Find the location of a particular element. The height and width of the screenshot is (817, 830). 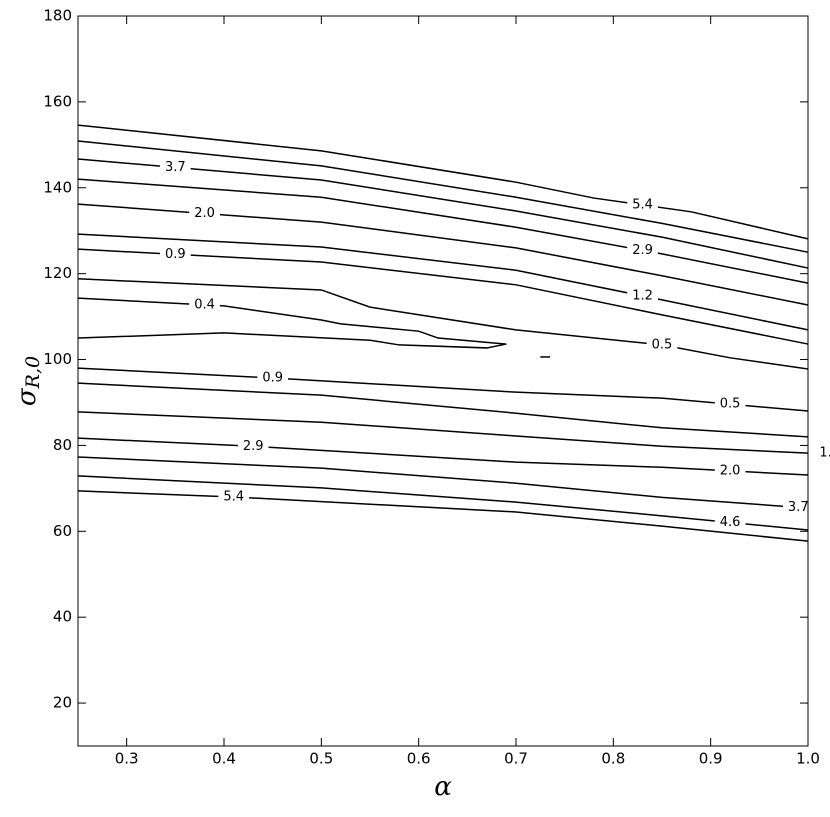

y-axis-subscript: R,0 is located at coordinates (33, 372).